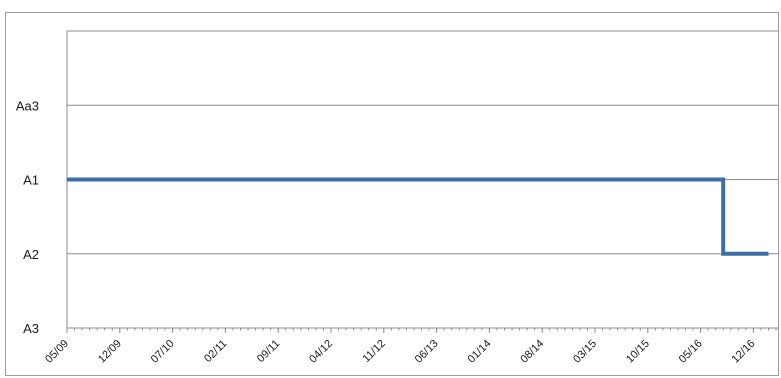 The height and width of the screenshot is (378, 781). I want to click on x-tick-label: 12/09, so click(110, 352).